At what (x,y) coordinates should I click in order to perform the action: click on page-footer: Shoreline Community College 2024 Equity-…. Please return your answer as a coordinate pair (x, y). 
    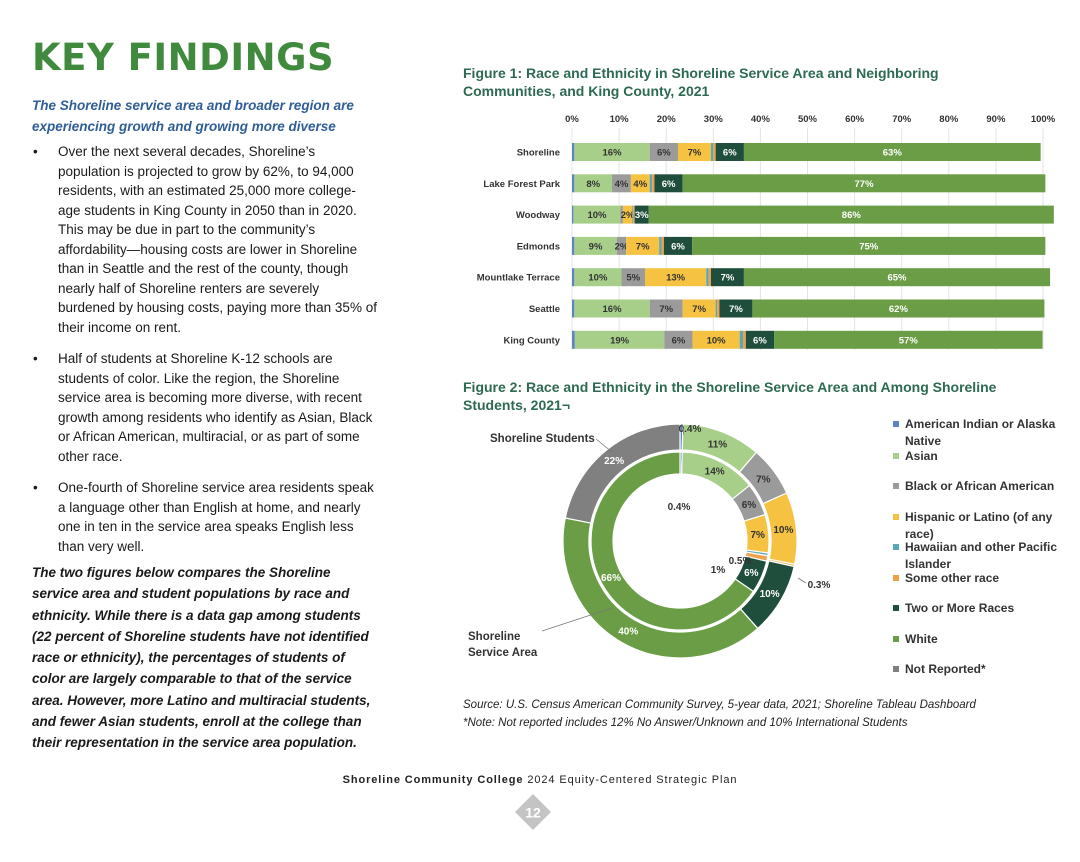
    Looking at the image, I should click on (540, 780).